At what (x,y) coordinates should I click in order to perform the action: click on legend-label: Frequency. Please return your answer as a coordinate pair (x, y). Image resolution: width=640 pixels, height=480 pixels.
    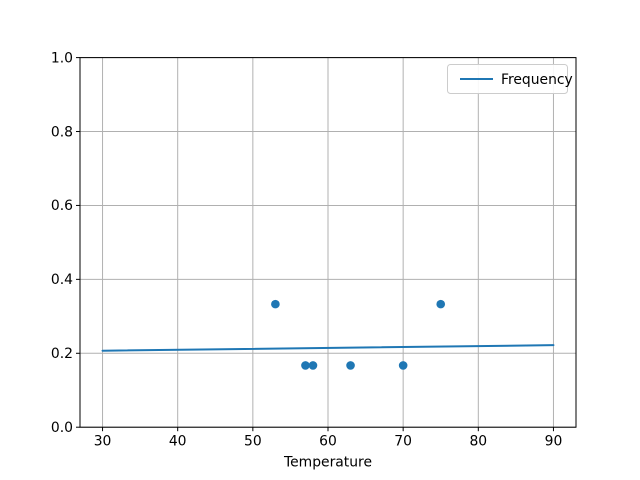
    Looking at the image, I should click on (537, 80).